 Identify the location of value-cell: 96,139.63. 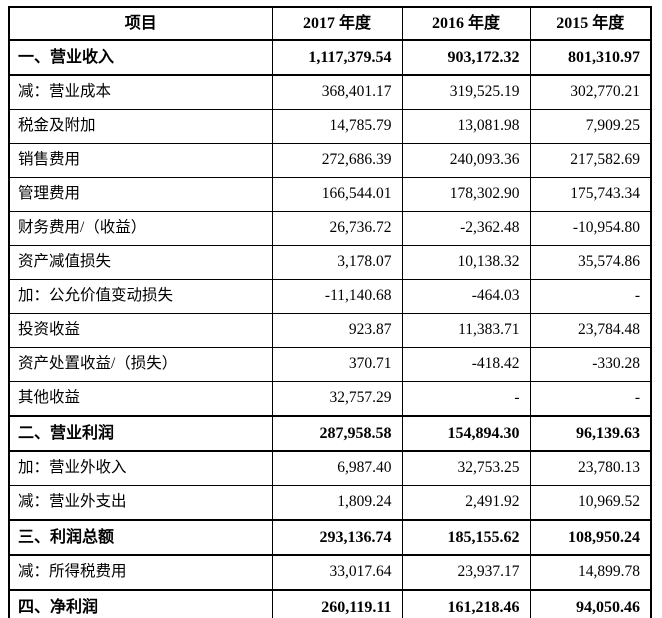
(590, 433).